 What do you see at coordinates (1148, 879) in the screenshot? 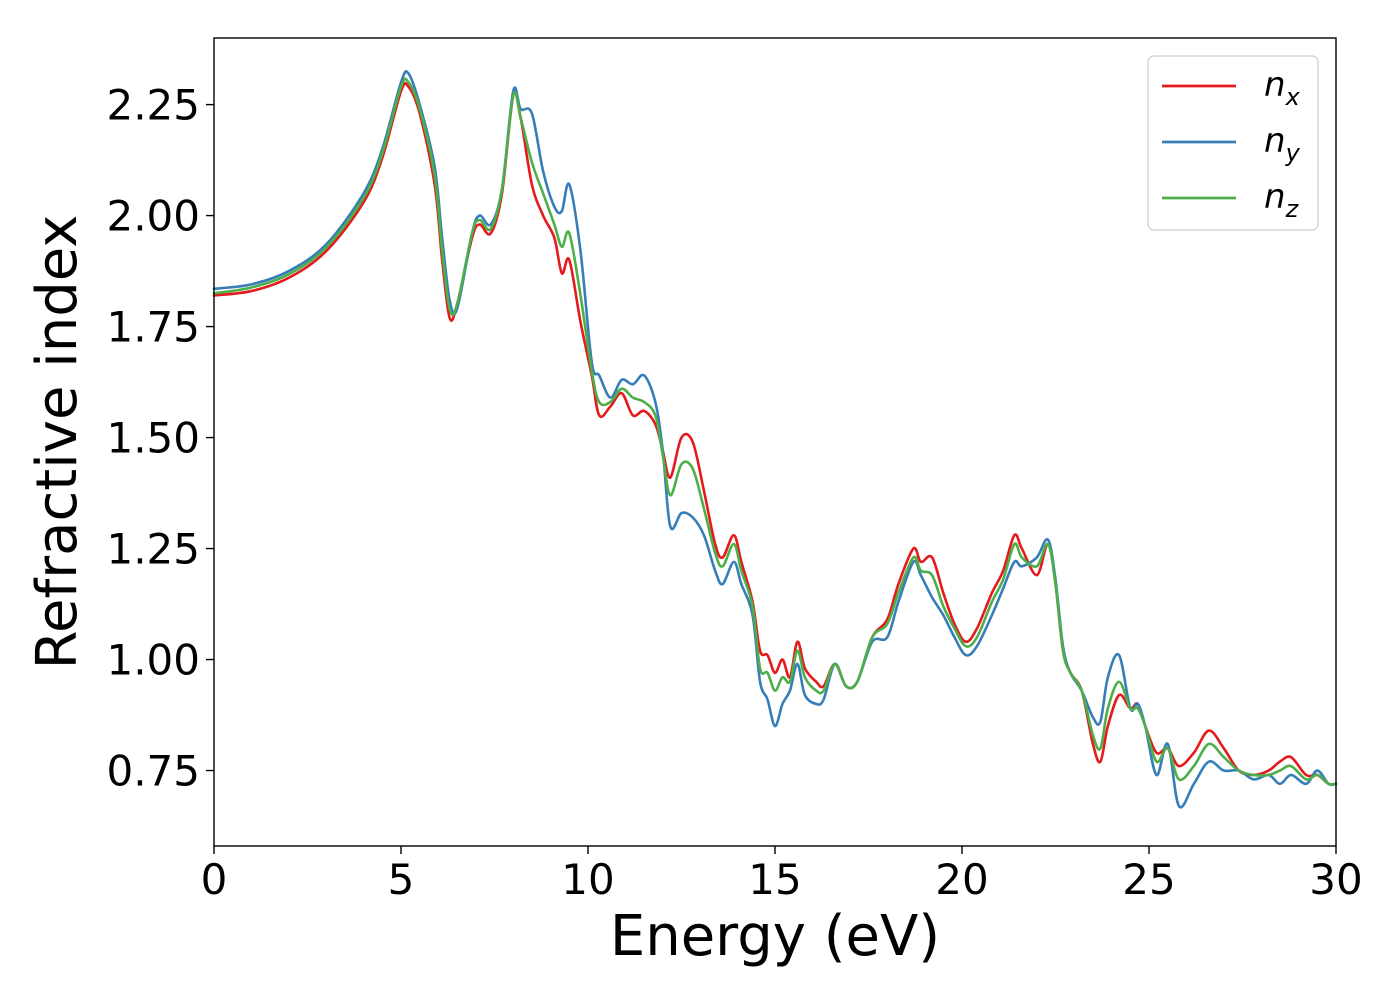
I see `x-tick-label: 25` at bounding box center [1148, 879].